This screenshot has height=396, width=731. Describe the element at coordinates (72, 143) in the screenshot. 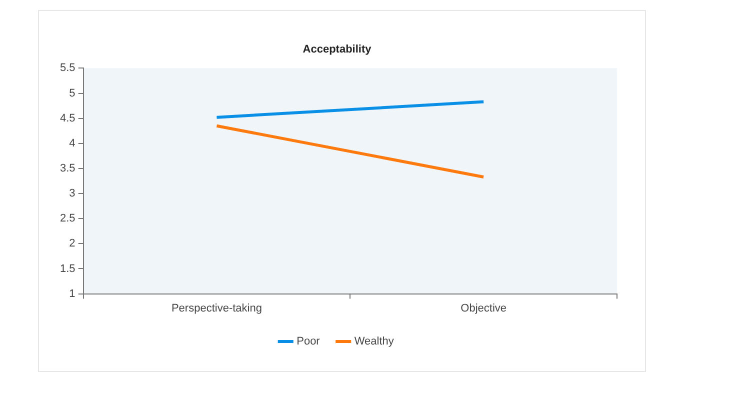

I see `y-tick-label: 4` at that location.